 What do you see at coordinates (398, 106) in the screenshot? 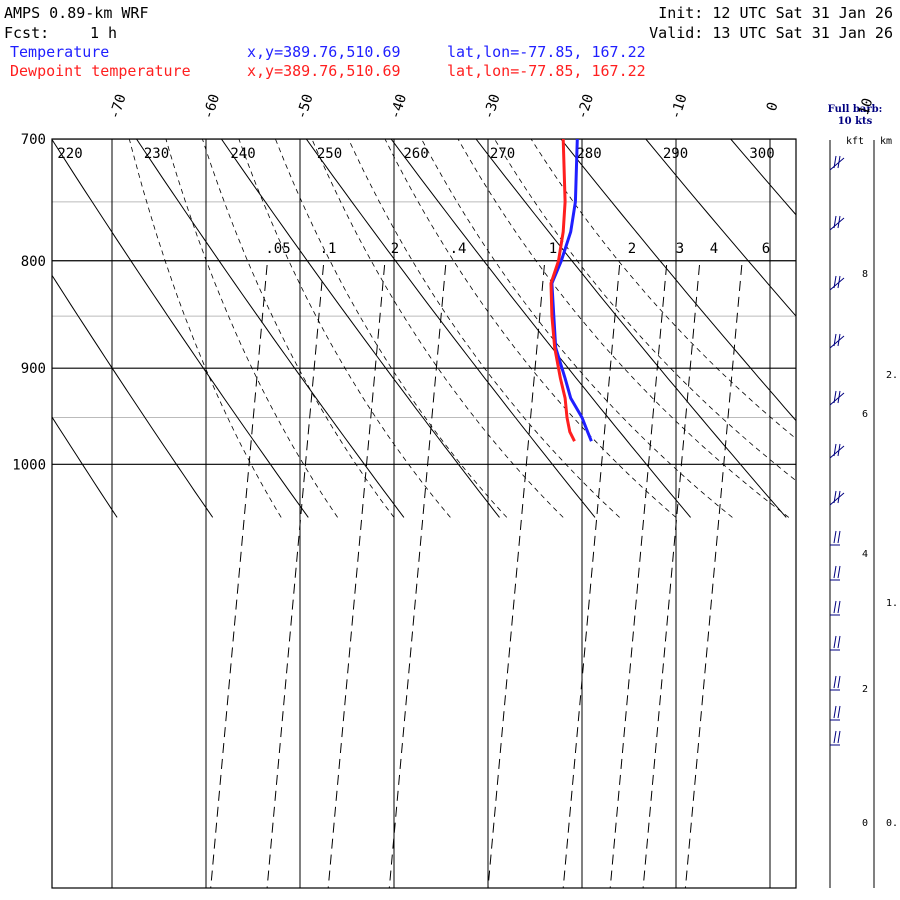
I see `isotherm-label: -40` at bounding box center [398, 106].